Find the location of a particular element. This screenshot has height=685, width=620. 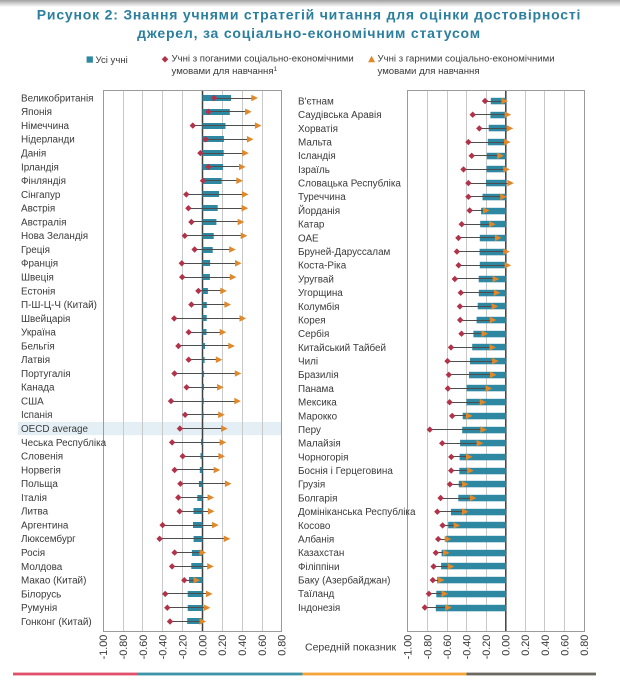

svg-text: Колумбія is located at coordinates (319, 307).